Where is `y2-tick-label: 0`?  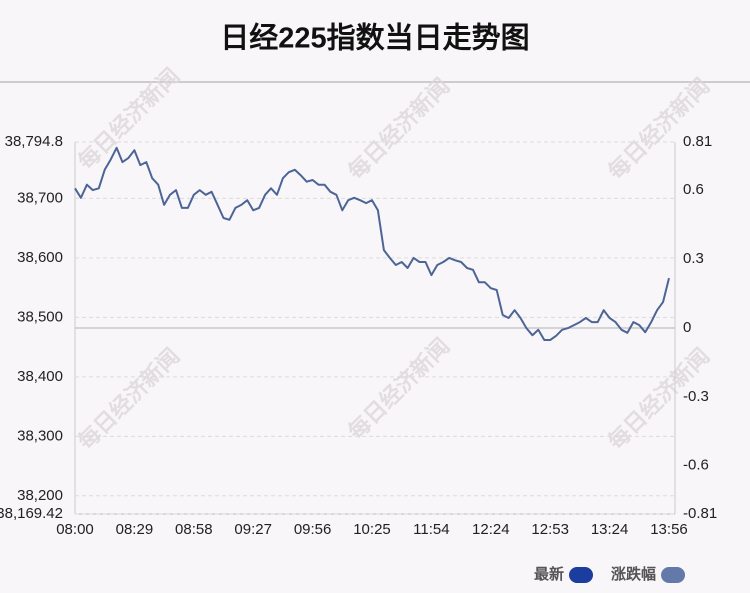 y2-tick-label: 0 is located at coordinates (687, 327).